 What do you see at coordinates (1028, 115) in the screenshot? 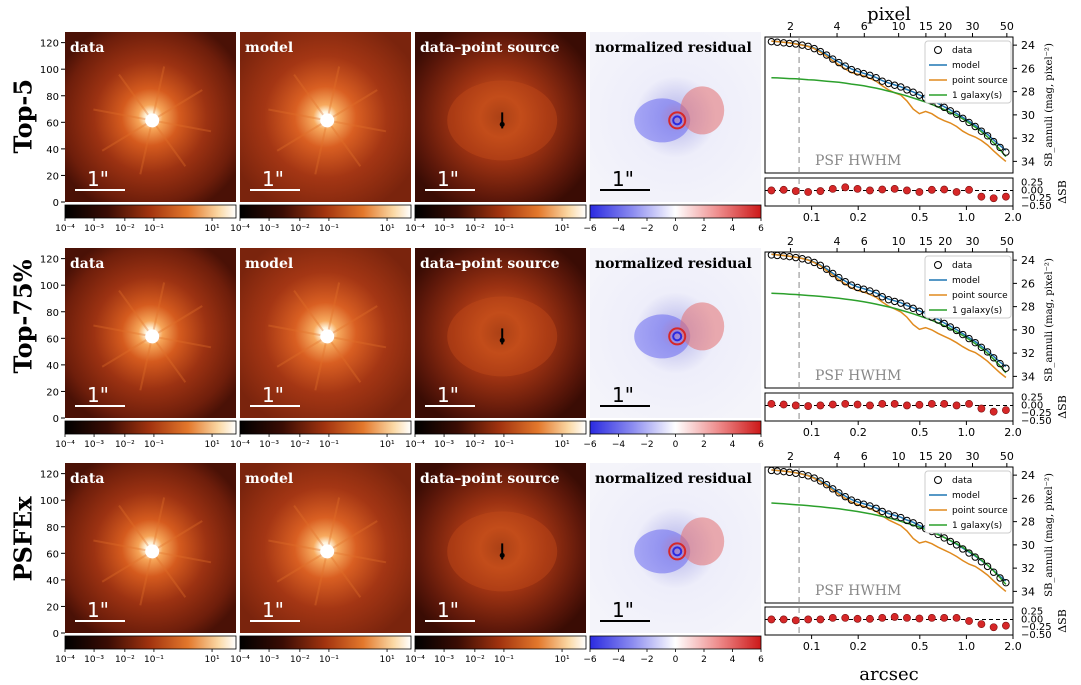
I see `sb-tick-label: 30` at bounding box center [1028, 115].